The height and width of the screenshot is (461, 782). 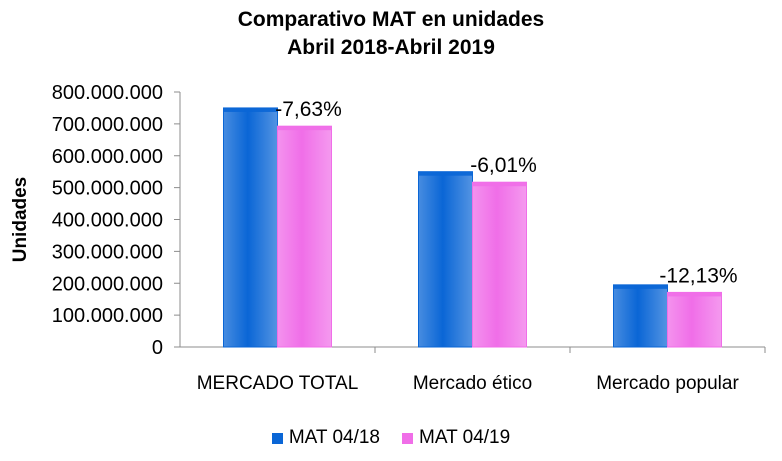 What do you see at coordinates (334, 437) in the screenshot?
I see `legend-label-series-1: MAT 04/18` at bounding box center [334, 437].